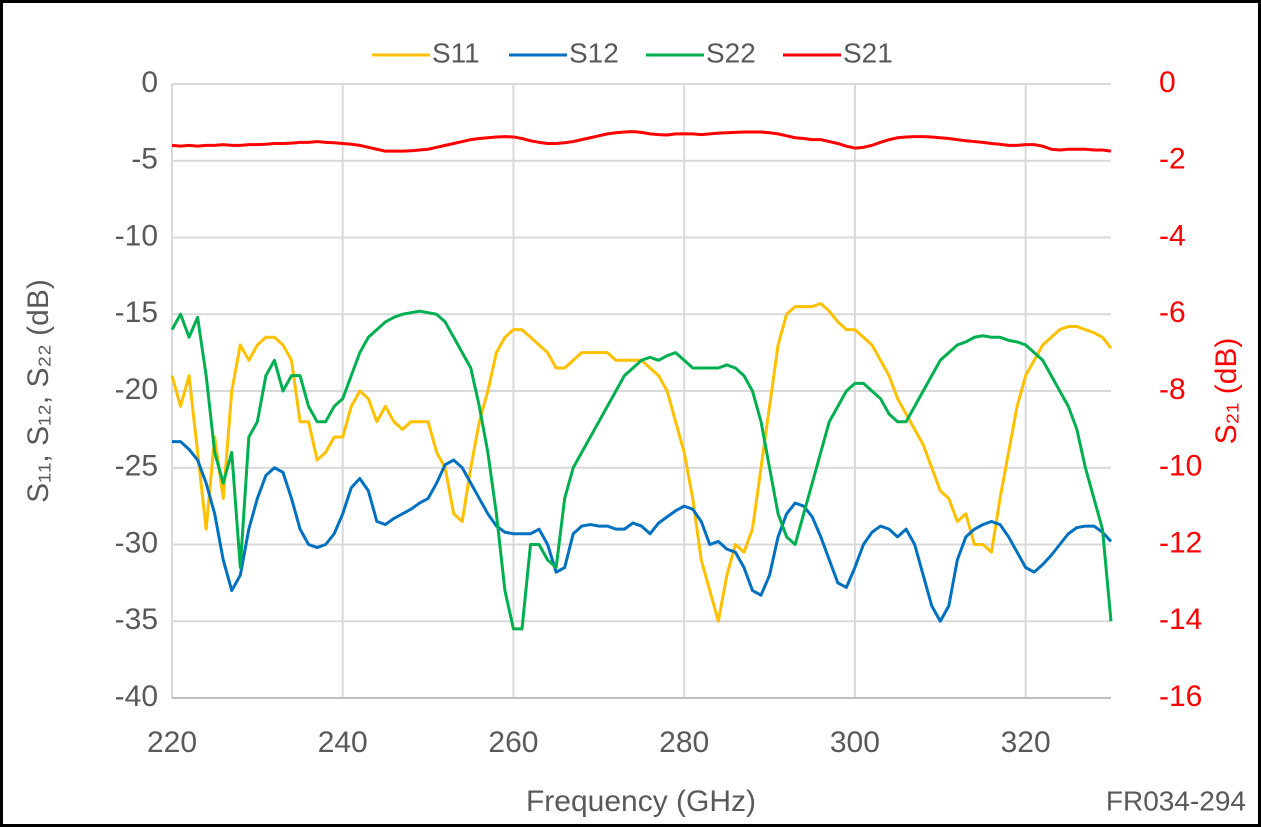 The image size is (1261, 827). Describe the element at coordinates (136, 235) in the screenshot. I see `y-tick-label: -10` at that location.